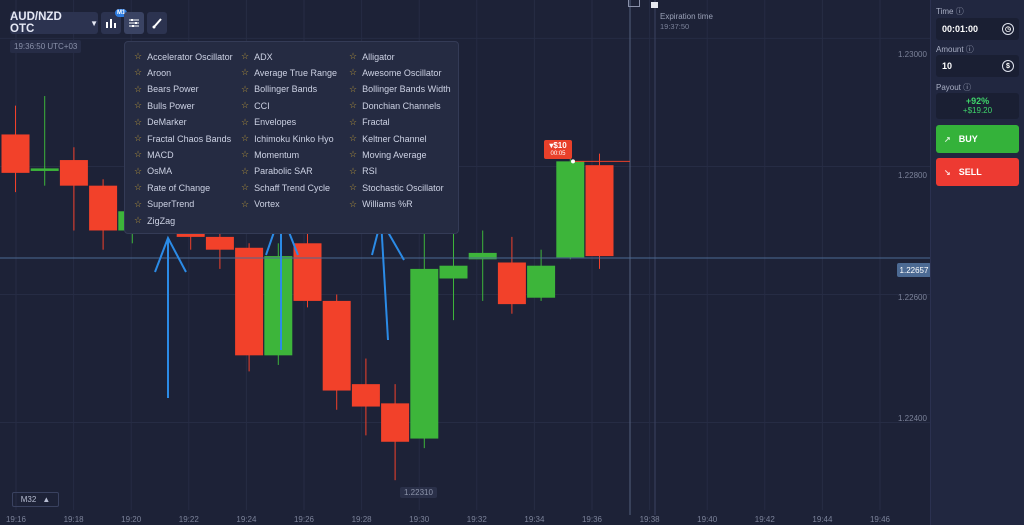  I want to click on time-input: 00:01:00 ◷, so click(977, 29).